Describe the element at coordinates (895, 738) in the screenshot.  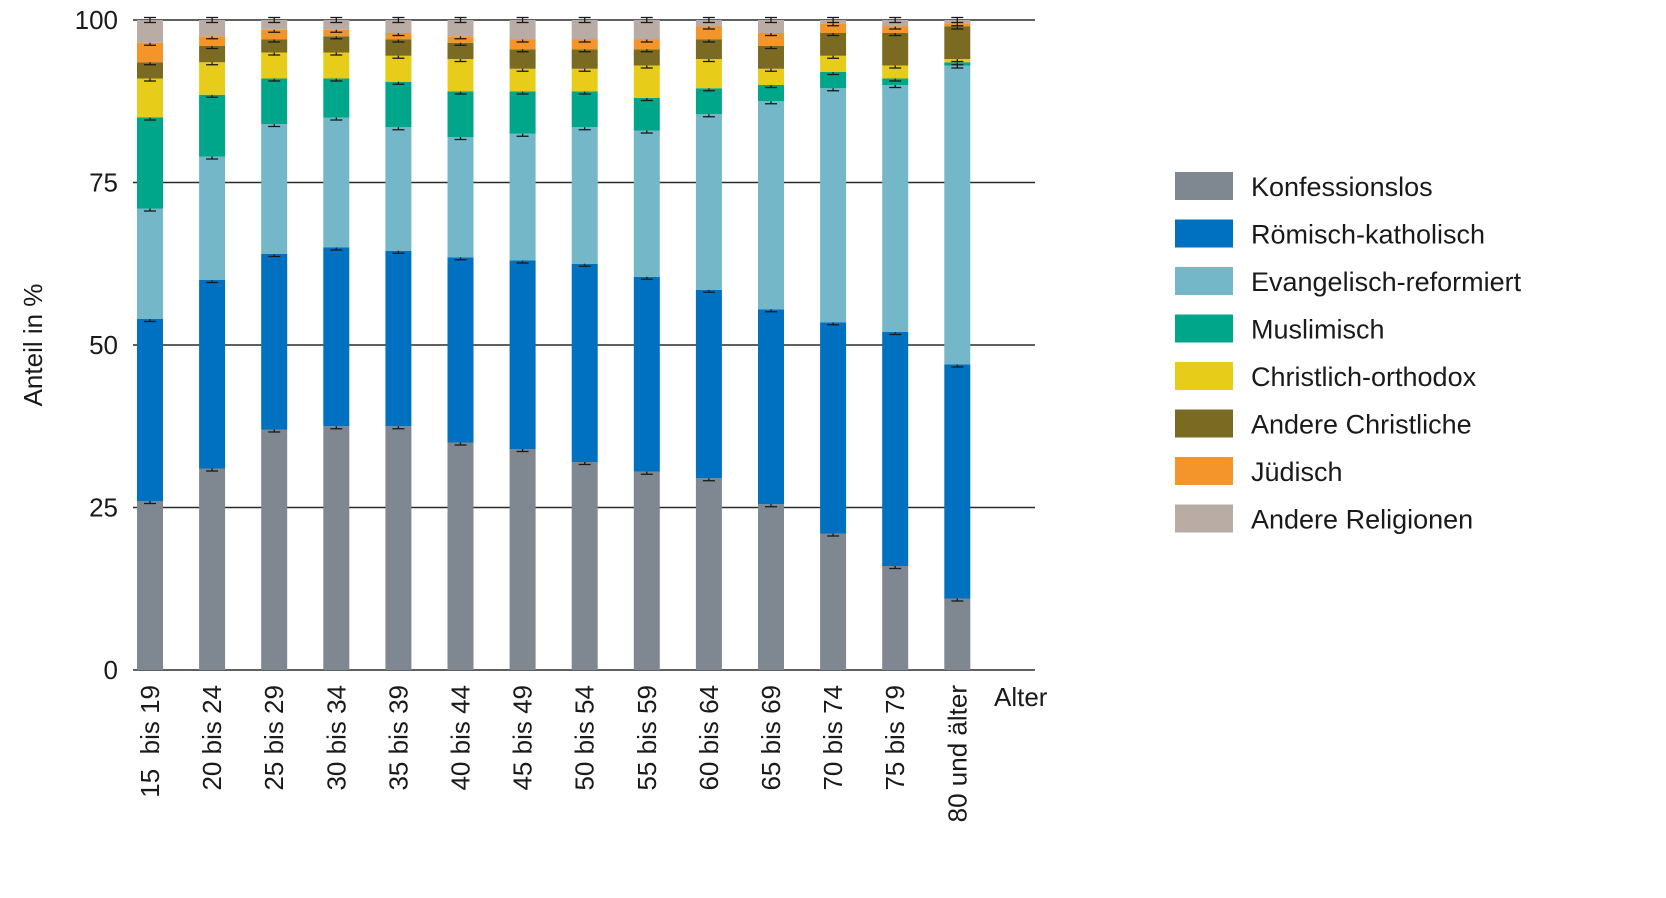
I see `x-tick-label: 75 bis 79` at that location.